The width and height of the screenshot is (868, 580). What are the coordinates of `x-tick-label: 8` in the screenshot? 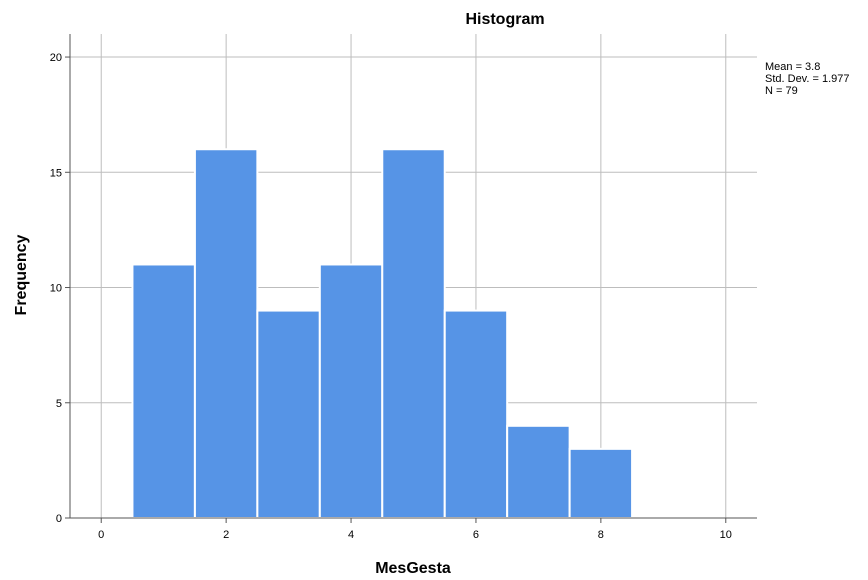 It's located at (601, 535).